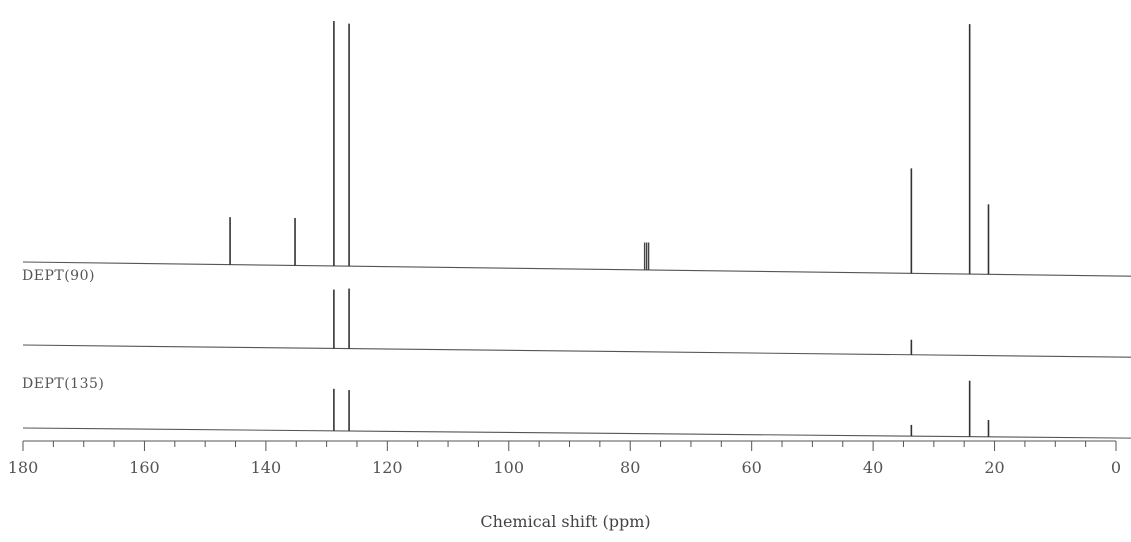 The image size is (1131, 542). I want to click on dept90-label: DEPT(90), so click(58, 276).